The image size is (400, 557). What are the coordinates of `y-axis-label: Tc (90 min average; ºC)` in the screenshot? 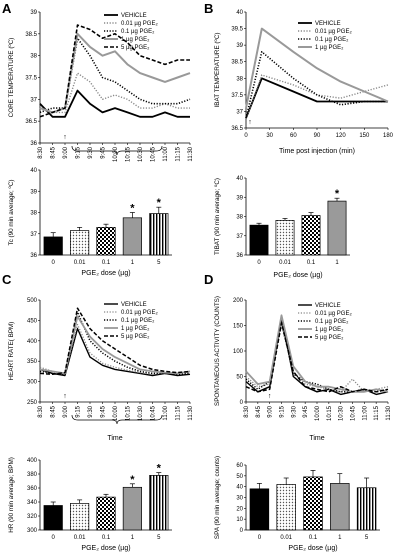 It's located at (11, 213).